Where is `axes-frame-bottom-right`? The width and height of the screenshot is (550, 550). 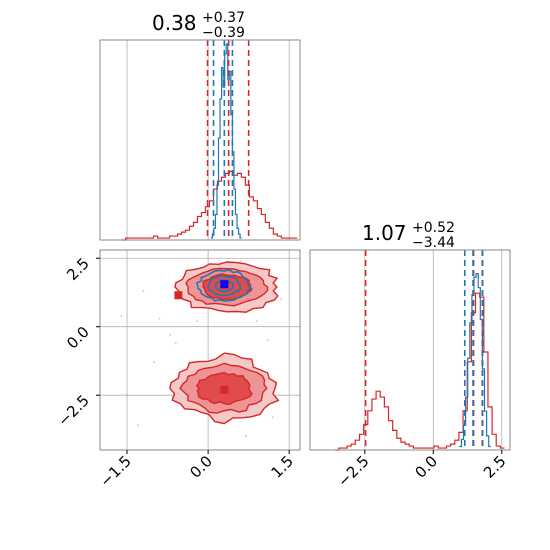
axes-frame-bottom-right is located at coordinates (410, 350).